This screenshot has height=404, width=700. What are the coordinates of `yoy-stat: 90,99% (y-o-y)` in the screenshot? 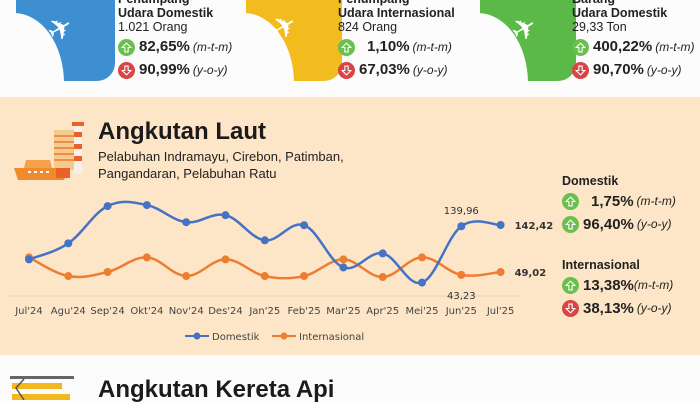 It's located at (175, 70).